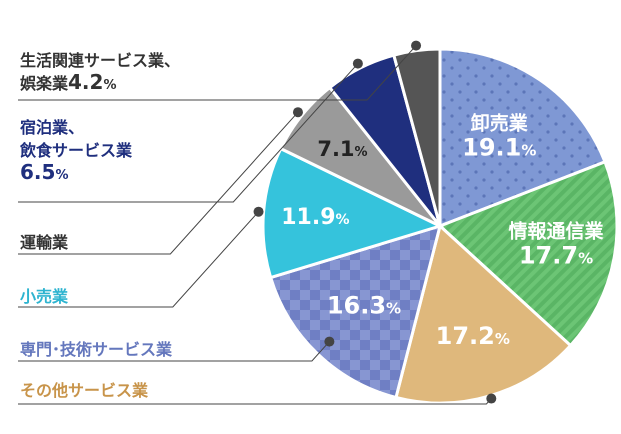 The width and height of the screenshot is (621, 434). Describe the element at coordinates (52, 127) in the screenshot. I see `outer-label-text-accommodation: 宿泊業、` at that location.